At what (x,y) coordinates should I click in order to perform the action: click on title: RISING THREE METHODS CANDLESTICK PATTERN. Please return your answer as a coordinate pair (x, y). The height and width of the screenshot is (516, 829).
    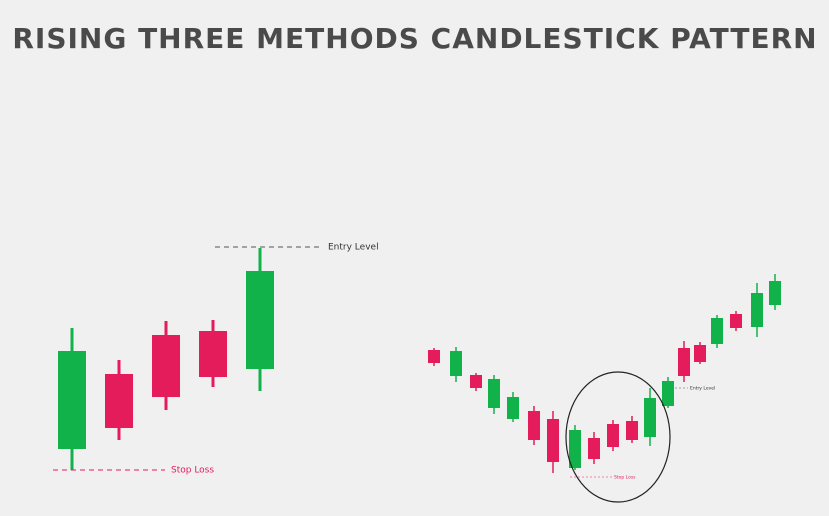
    Looking at the image, I should click on (414, 38).